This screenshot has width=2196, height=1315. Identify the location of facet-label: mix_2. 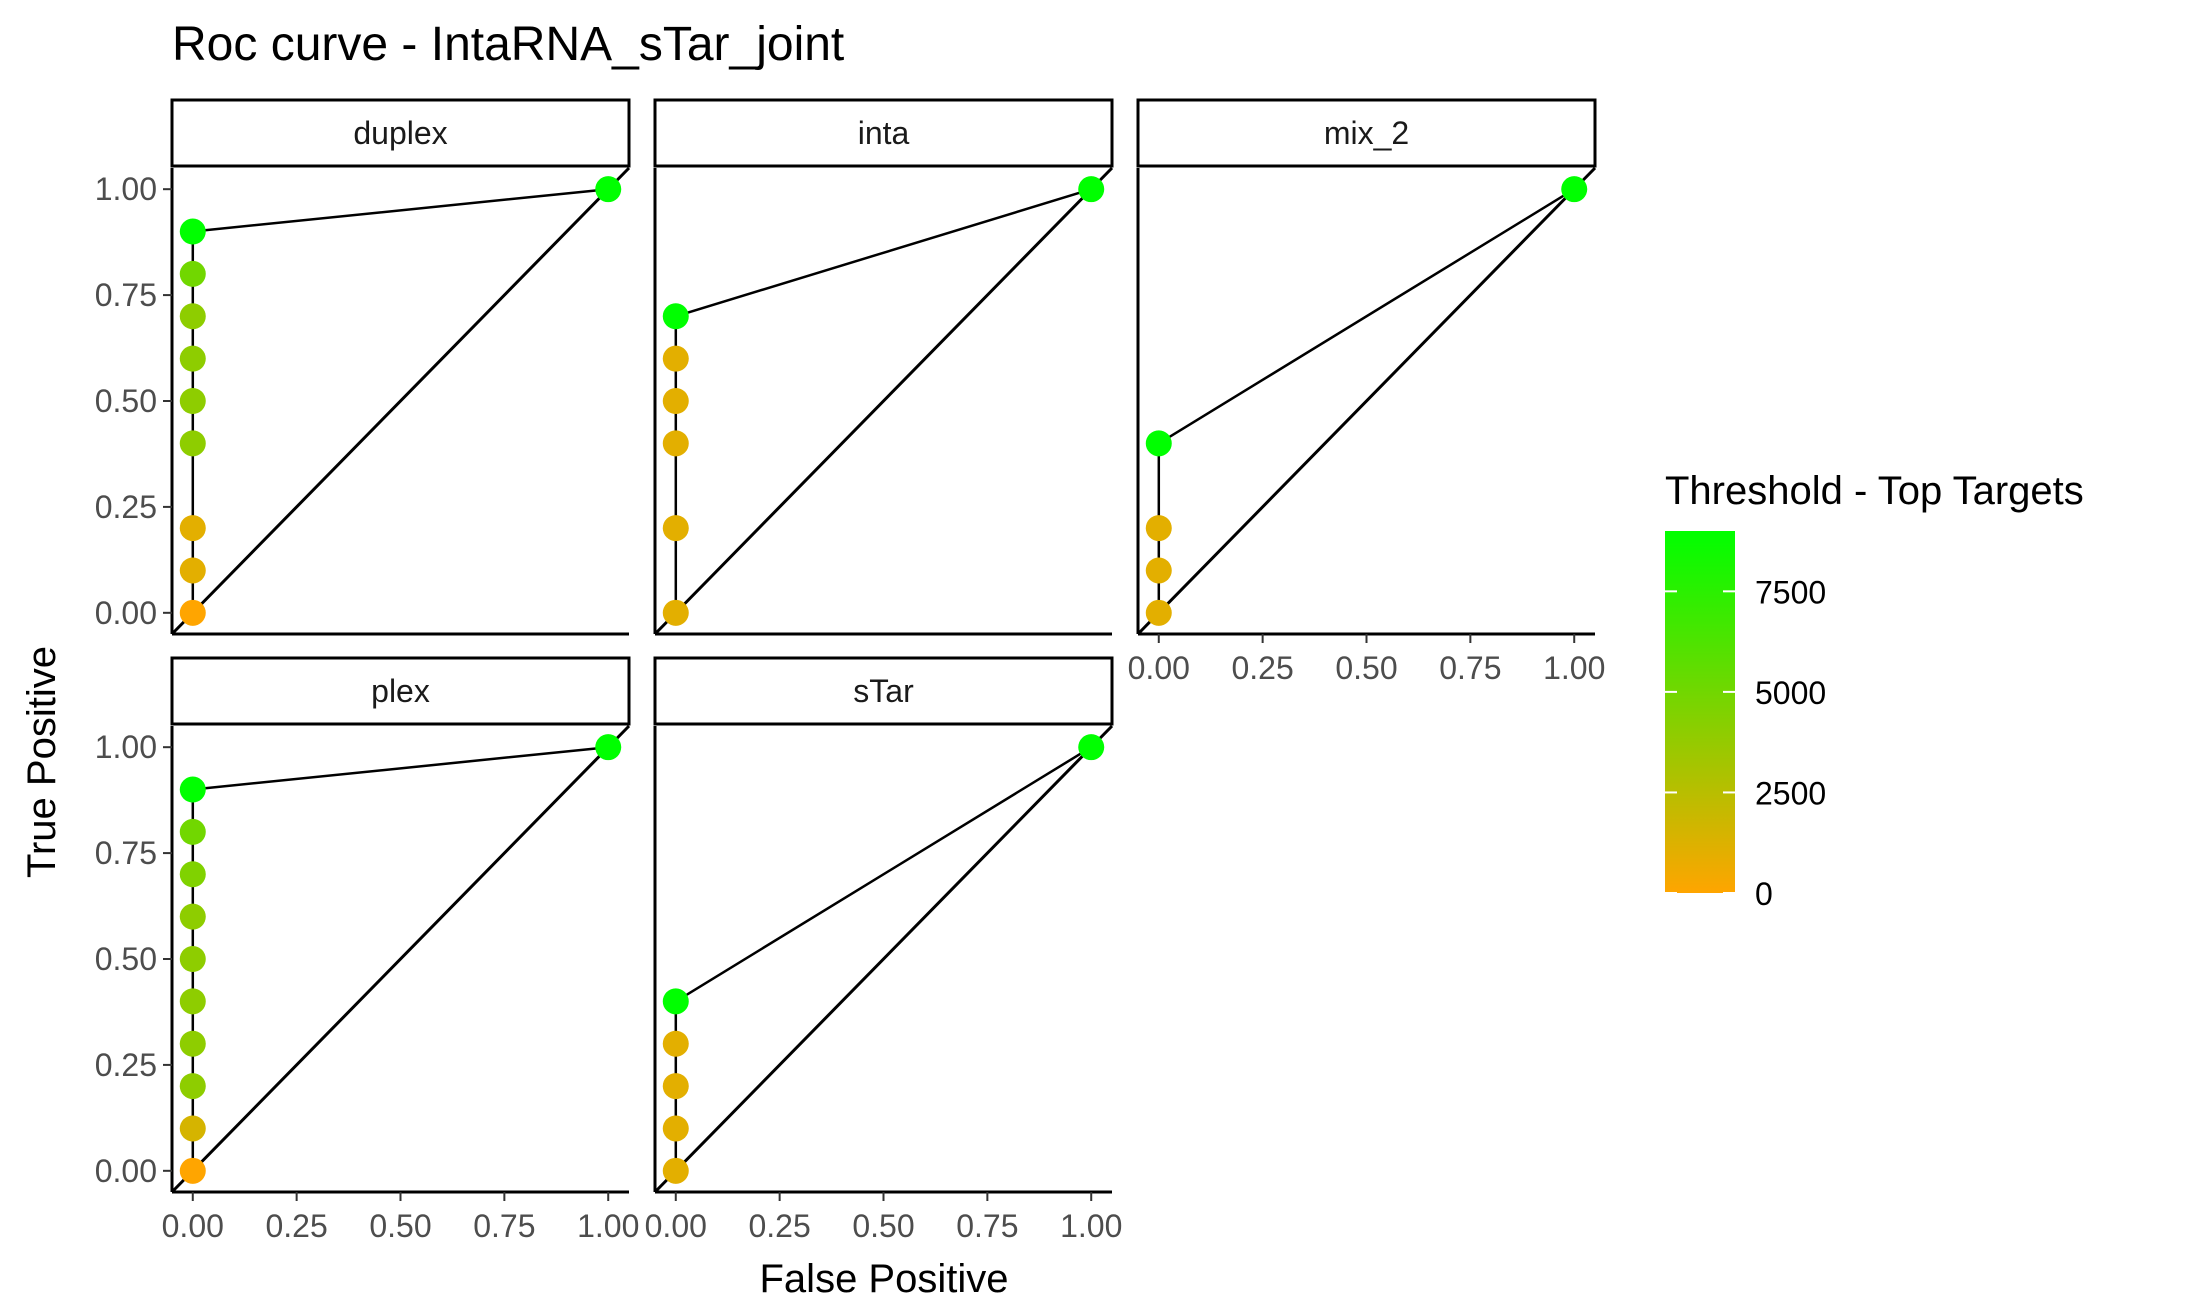
(1366, 133).